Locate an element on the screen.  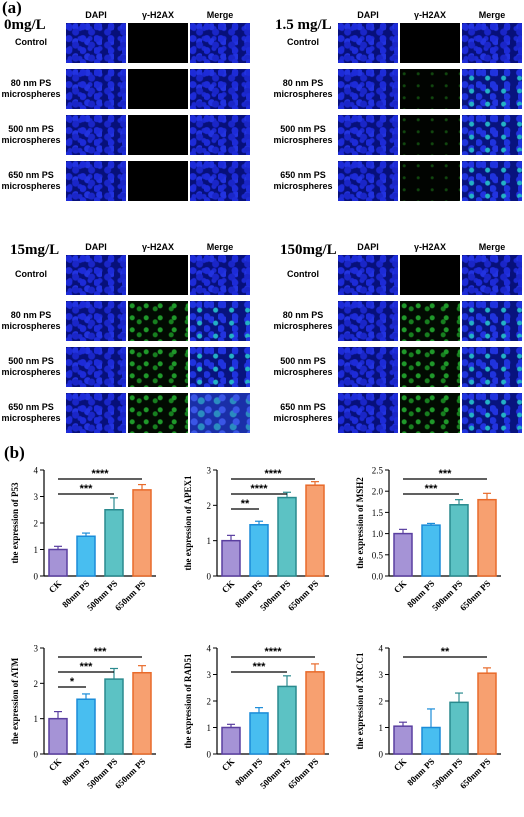
y-axis-label: the expression of MSH2 is located at coordinates (360, 523).